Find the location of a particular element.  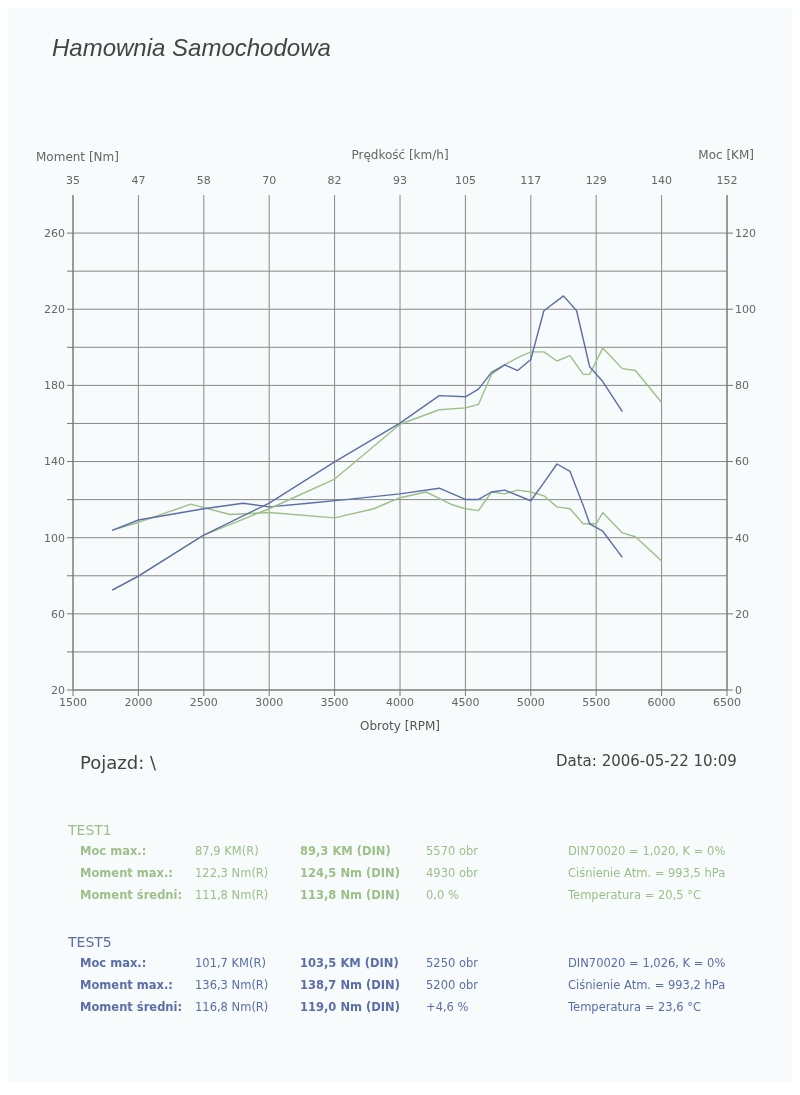

text: Pojazd: \ is located at coordinates (118, 762).